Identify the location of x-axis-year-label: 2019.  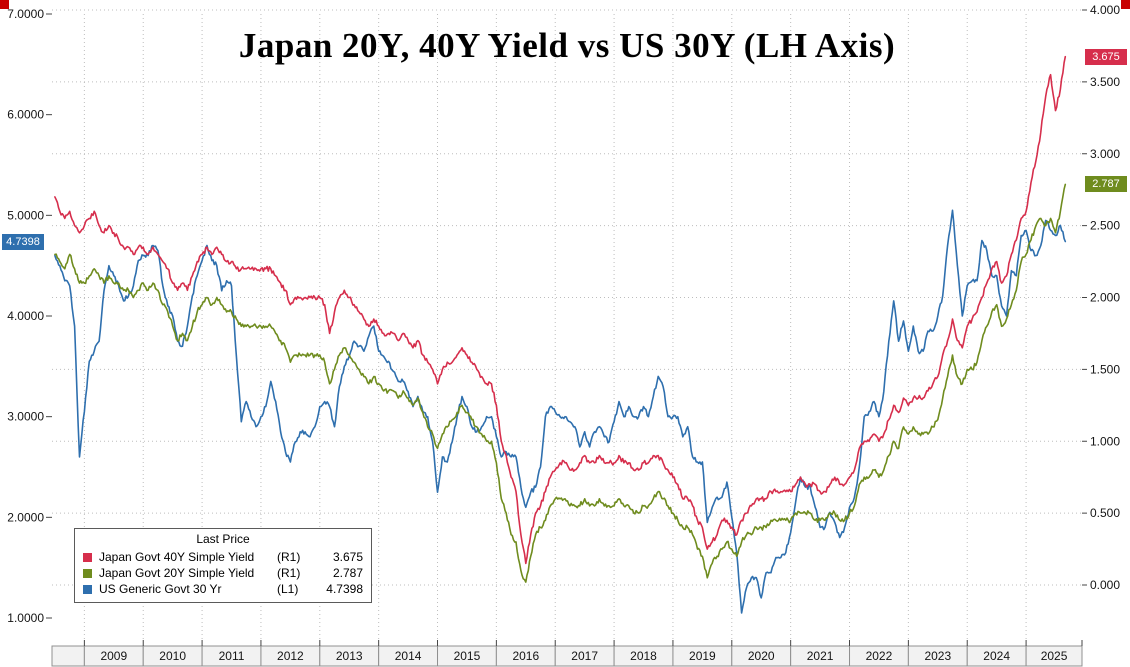
(702, 656).